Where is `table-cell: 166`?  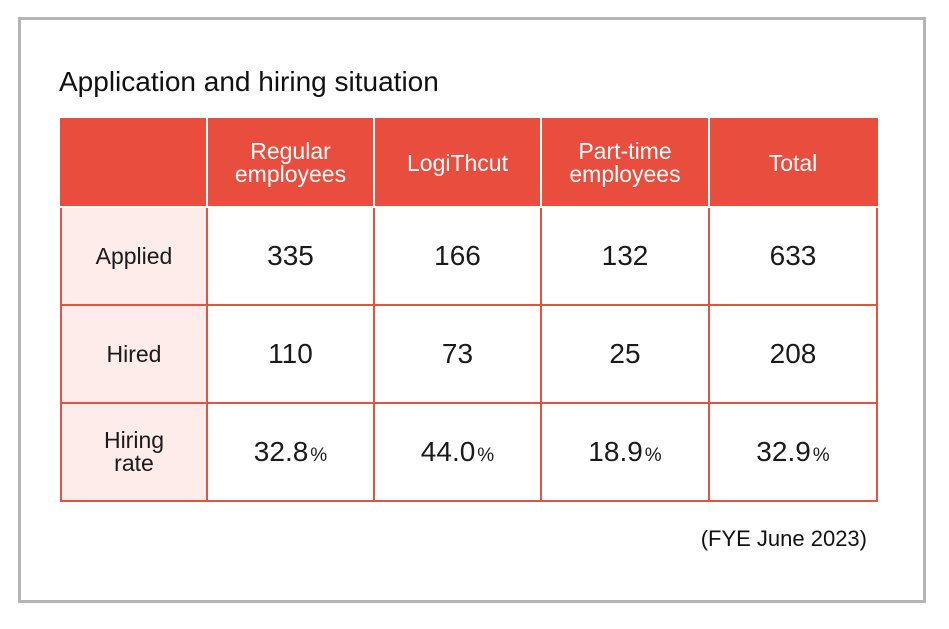
table-cell: 166 is located at coordinates (457, 256).